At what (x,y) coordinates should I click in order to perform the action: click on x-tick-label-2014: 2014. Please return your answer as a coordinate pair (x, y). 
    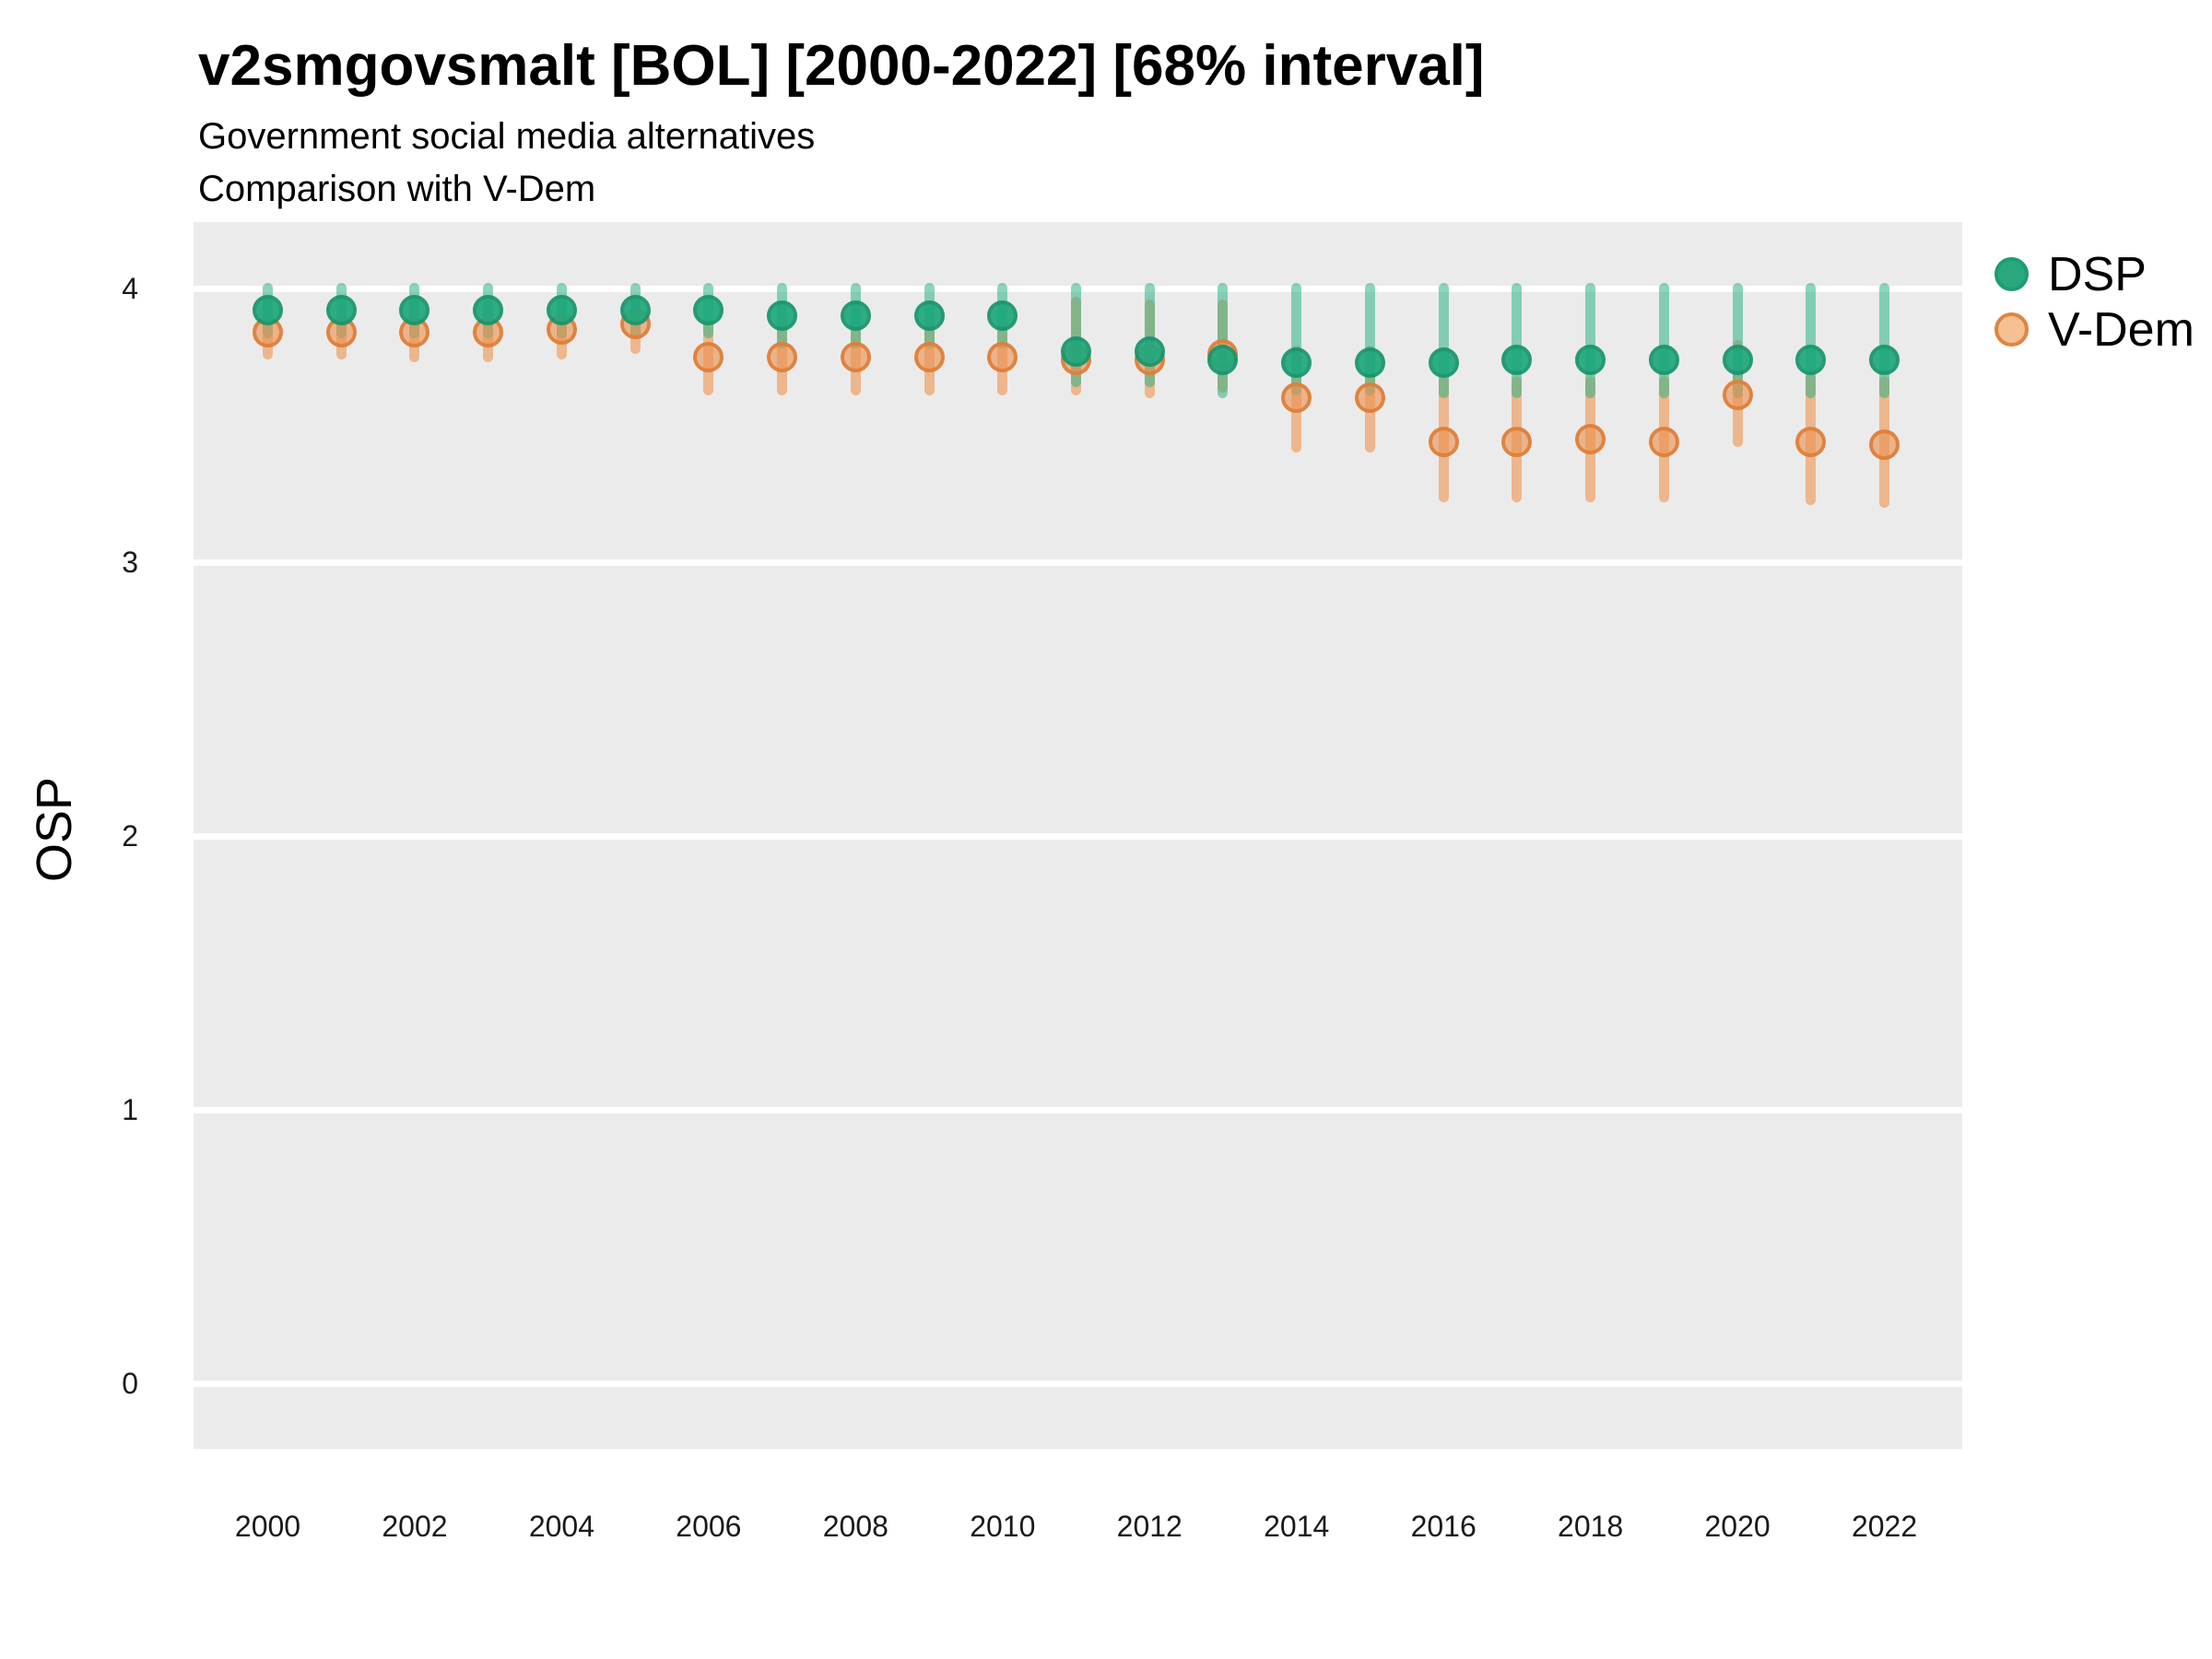
    Looking at the image, I should click on (1297, 1526).